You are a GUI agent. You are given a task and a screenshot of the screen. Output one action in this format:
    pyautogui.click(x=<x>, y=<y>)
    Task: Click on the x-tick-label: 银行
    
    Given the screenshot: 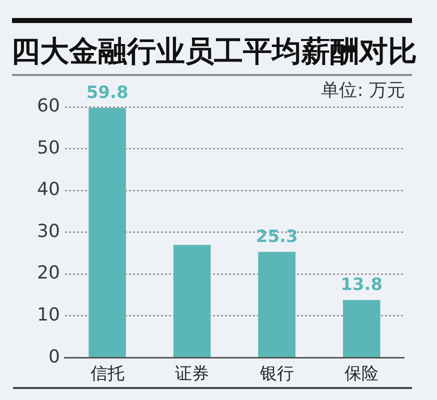 What is the action you would take?
    pyautogui.click(x=276, y=374)
    